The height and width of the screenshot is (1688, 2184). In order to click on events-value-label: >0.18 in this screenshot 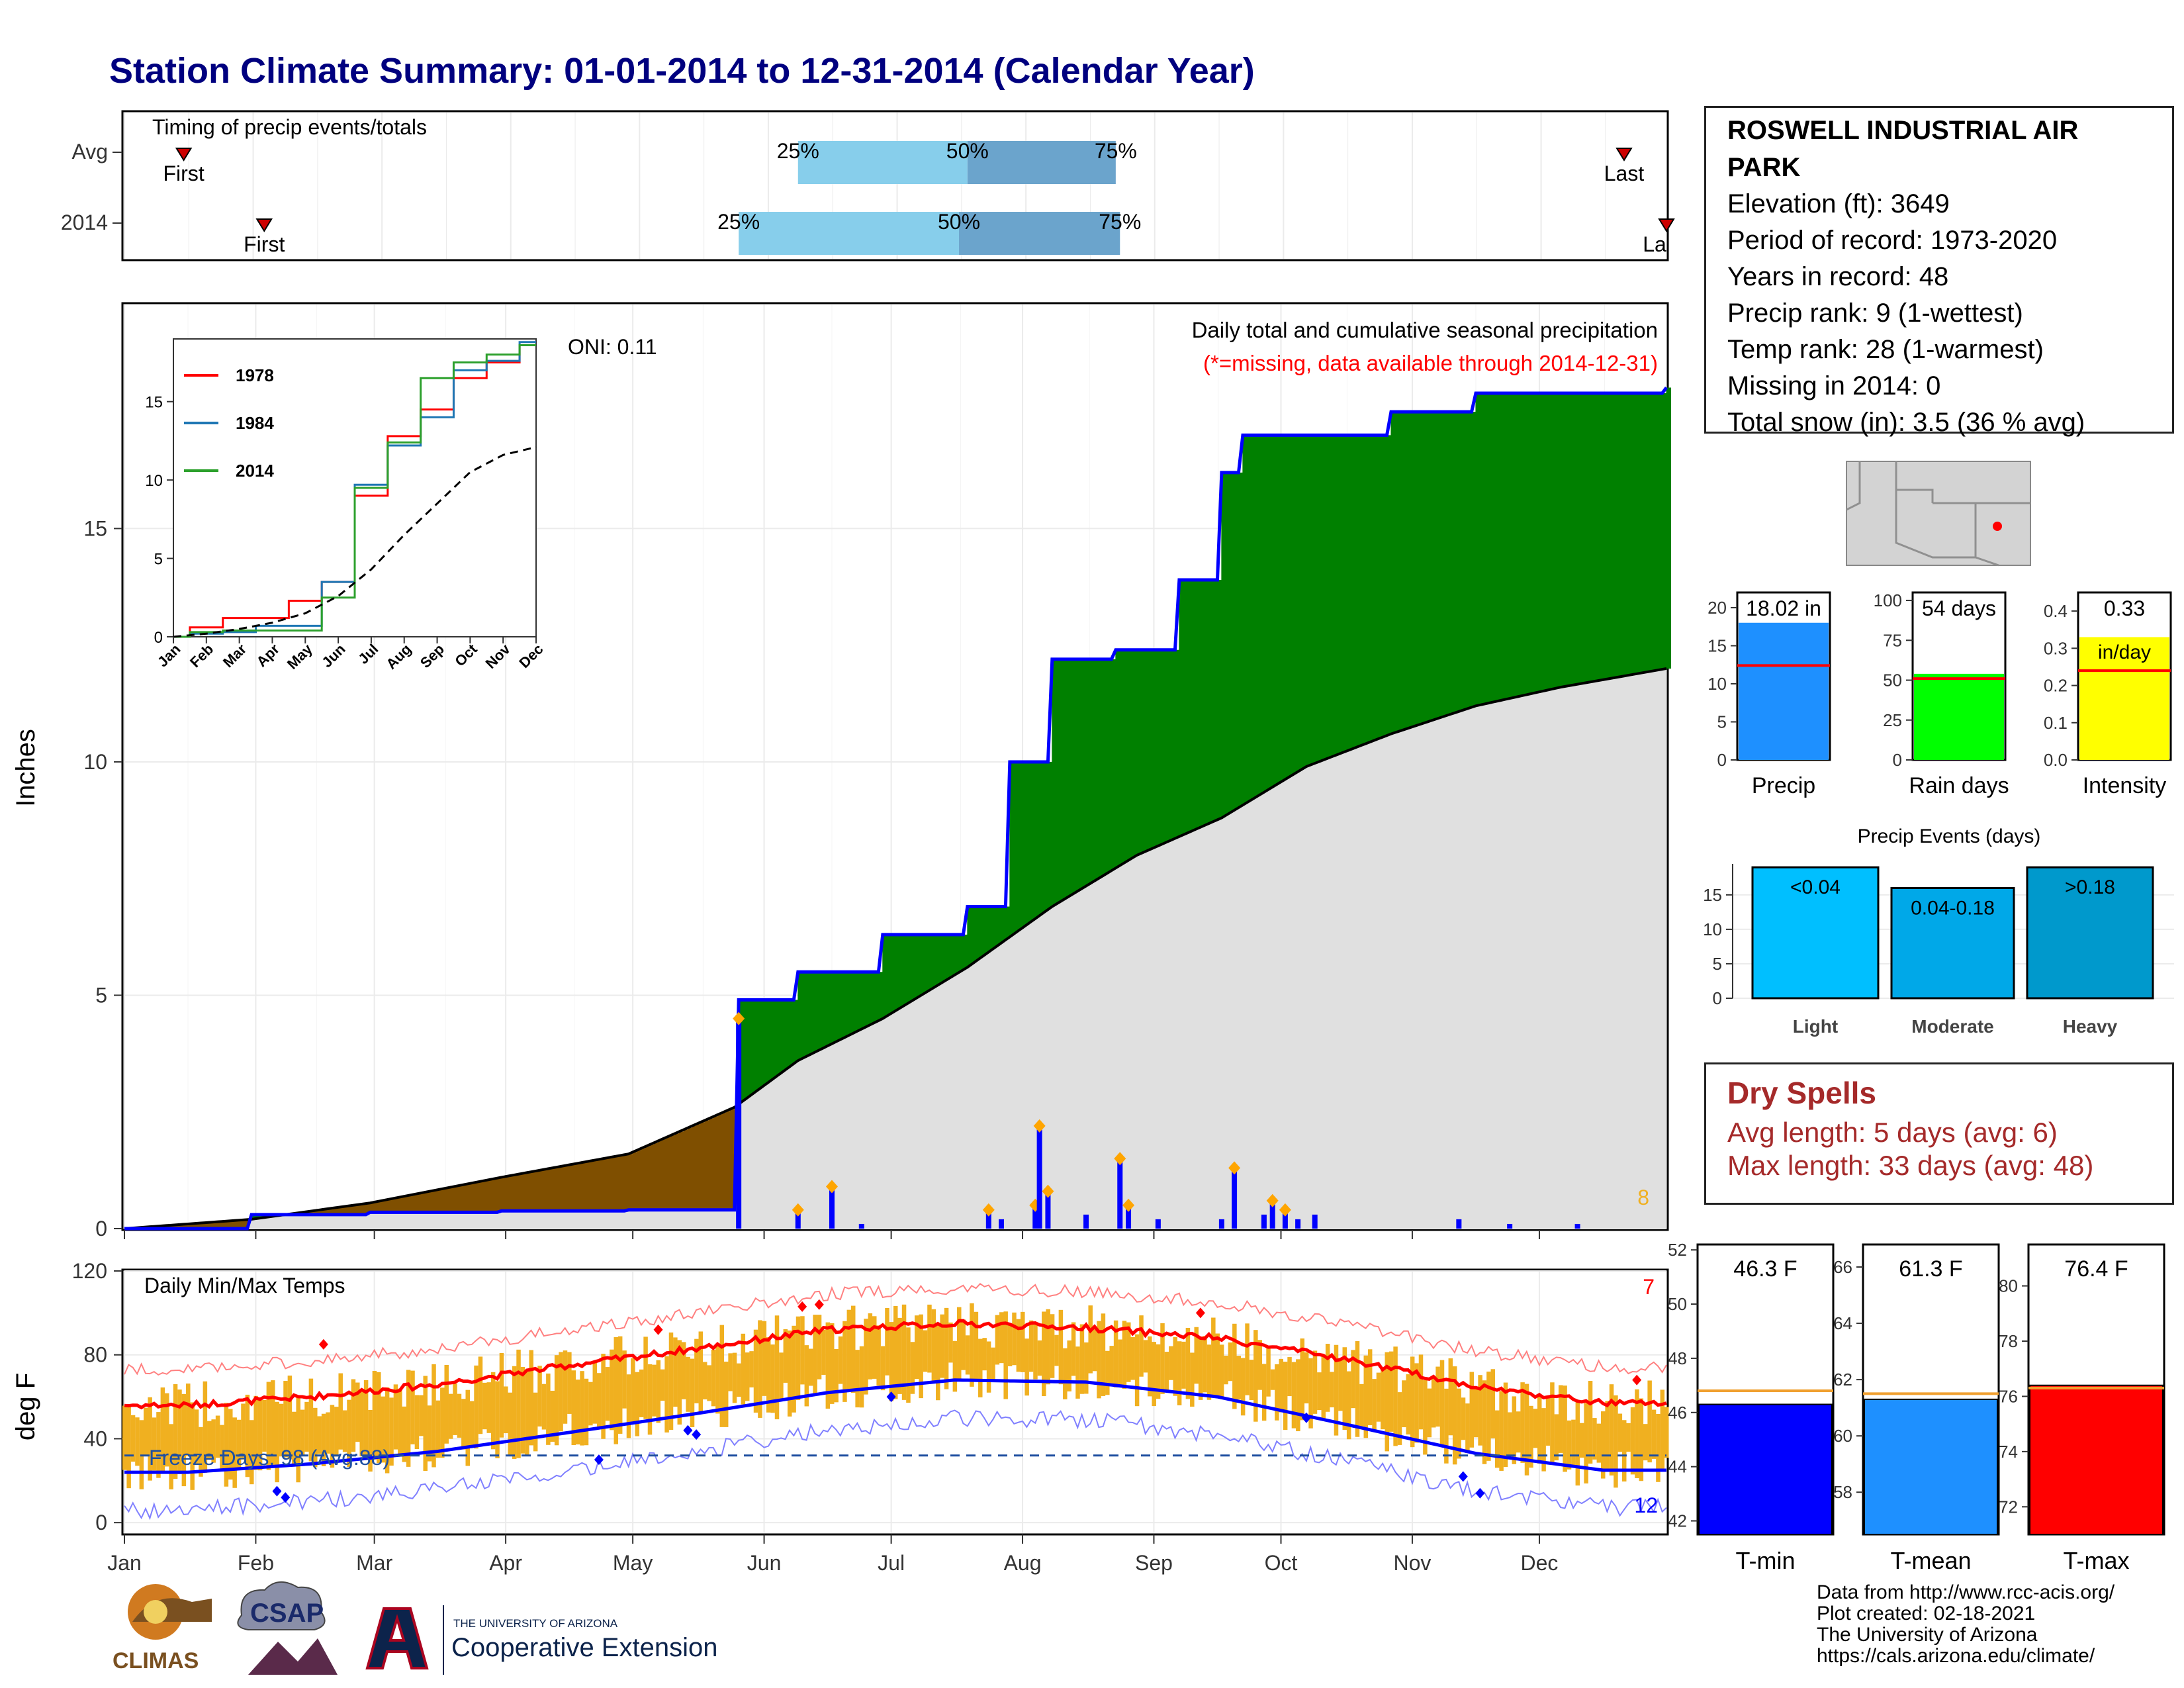, I will do `click(2090, 887)`.